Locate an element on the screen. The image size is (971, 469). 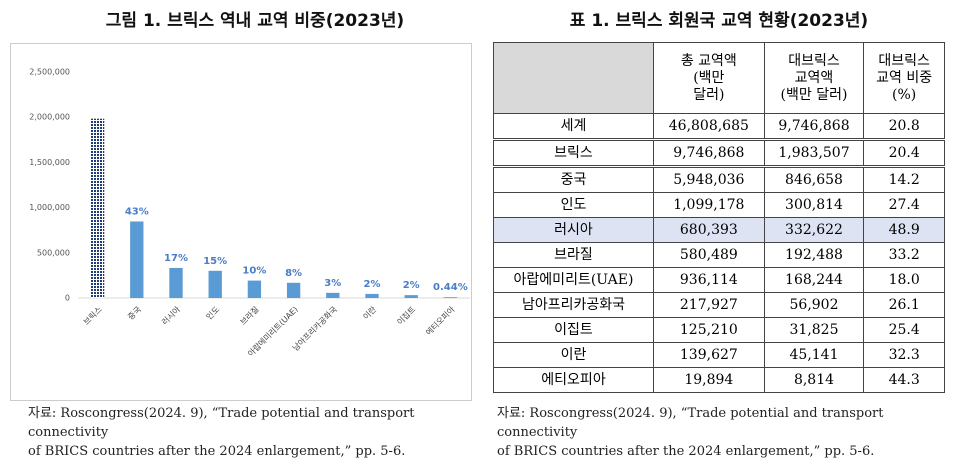
table-cell: 아랍에미리트(UAE) is located at coordinates (573, 280).